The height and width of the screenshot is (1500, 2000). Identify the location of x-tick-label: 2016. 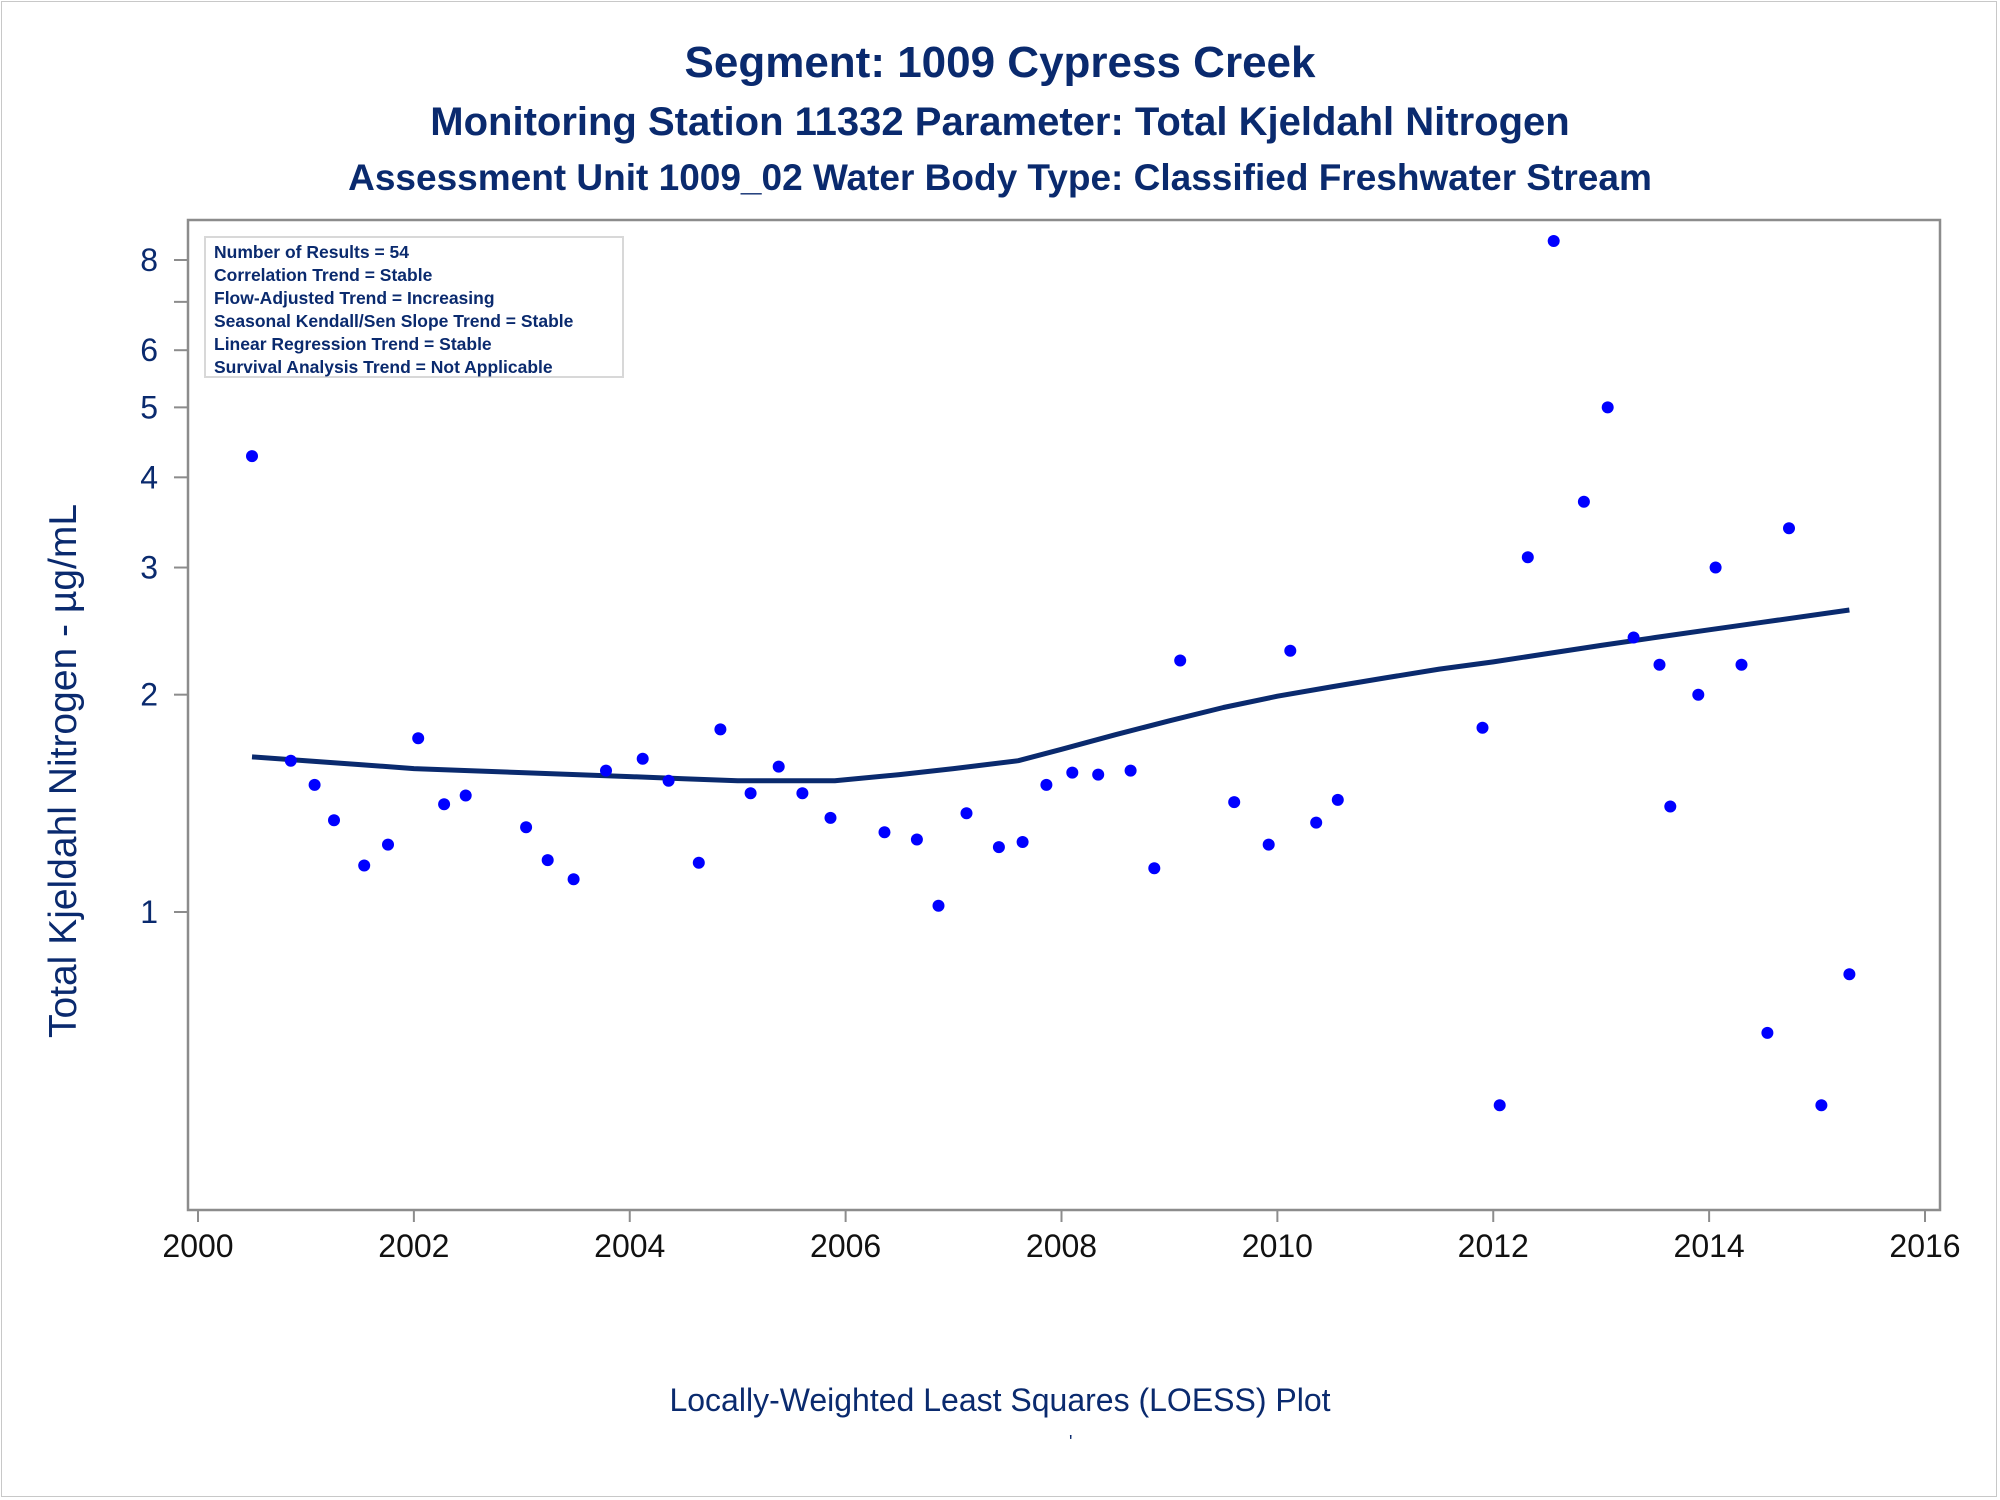
(1924, 1246).